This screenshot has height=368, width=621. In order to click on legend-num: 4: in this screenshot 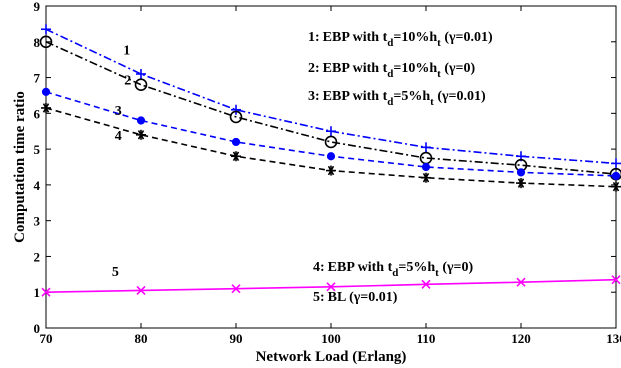, I will do `click(319, 267)`.